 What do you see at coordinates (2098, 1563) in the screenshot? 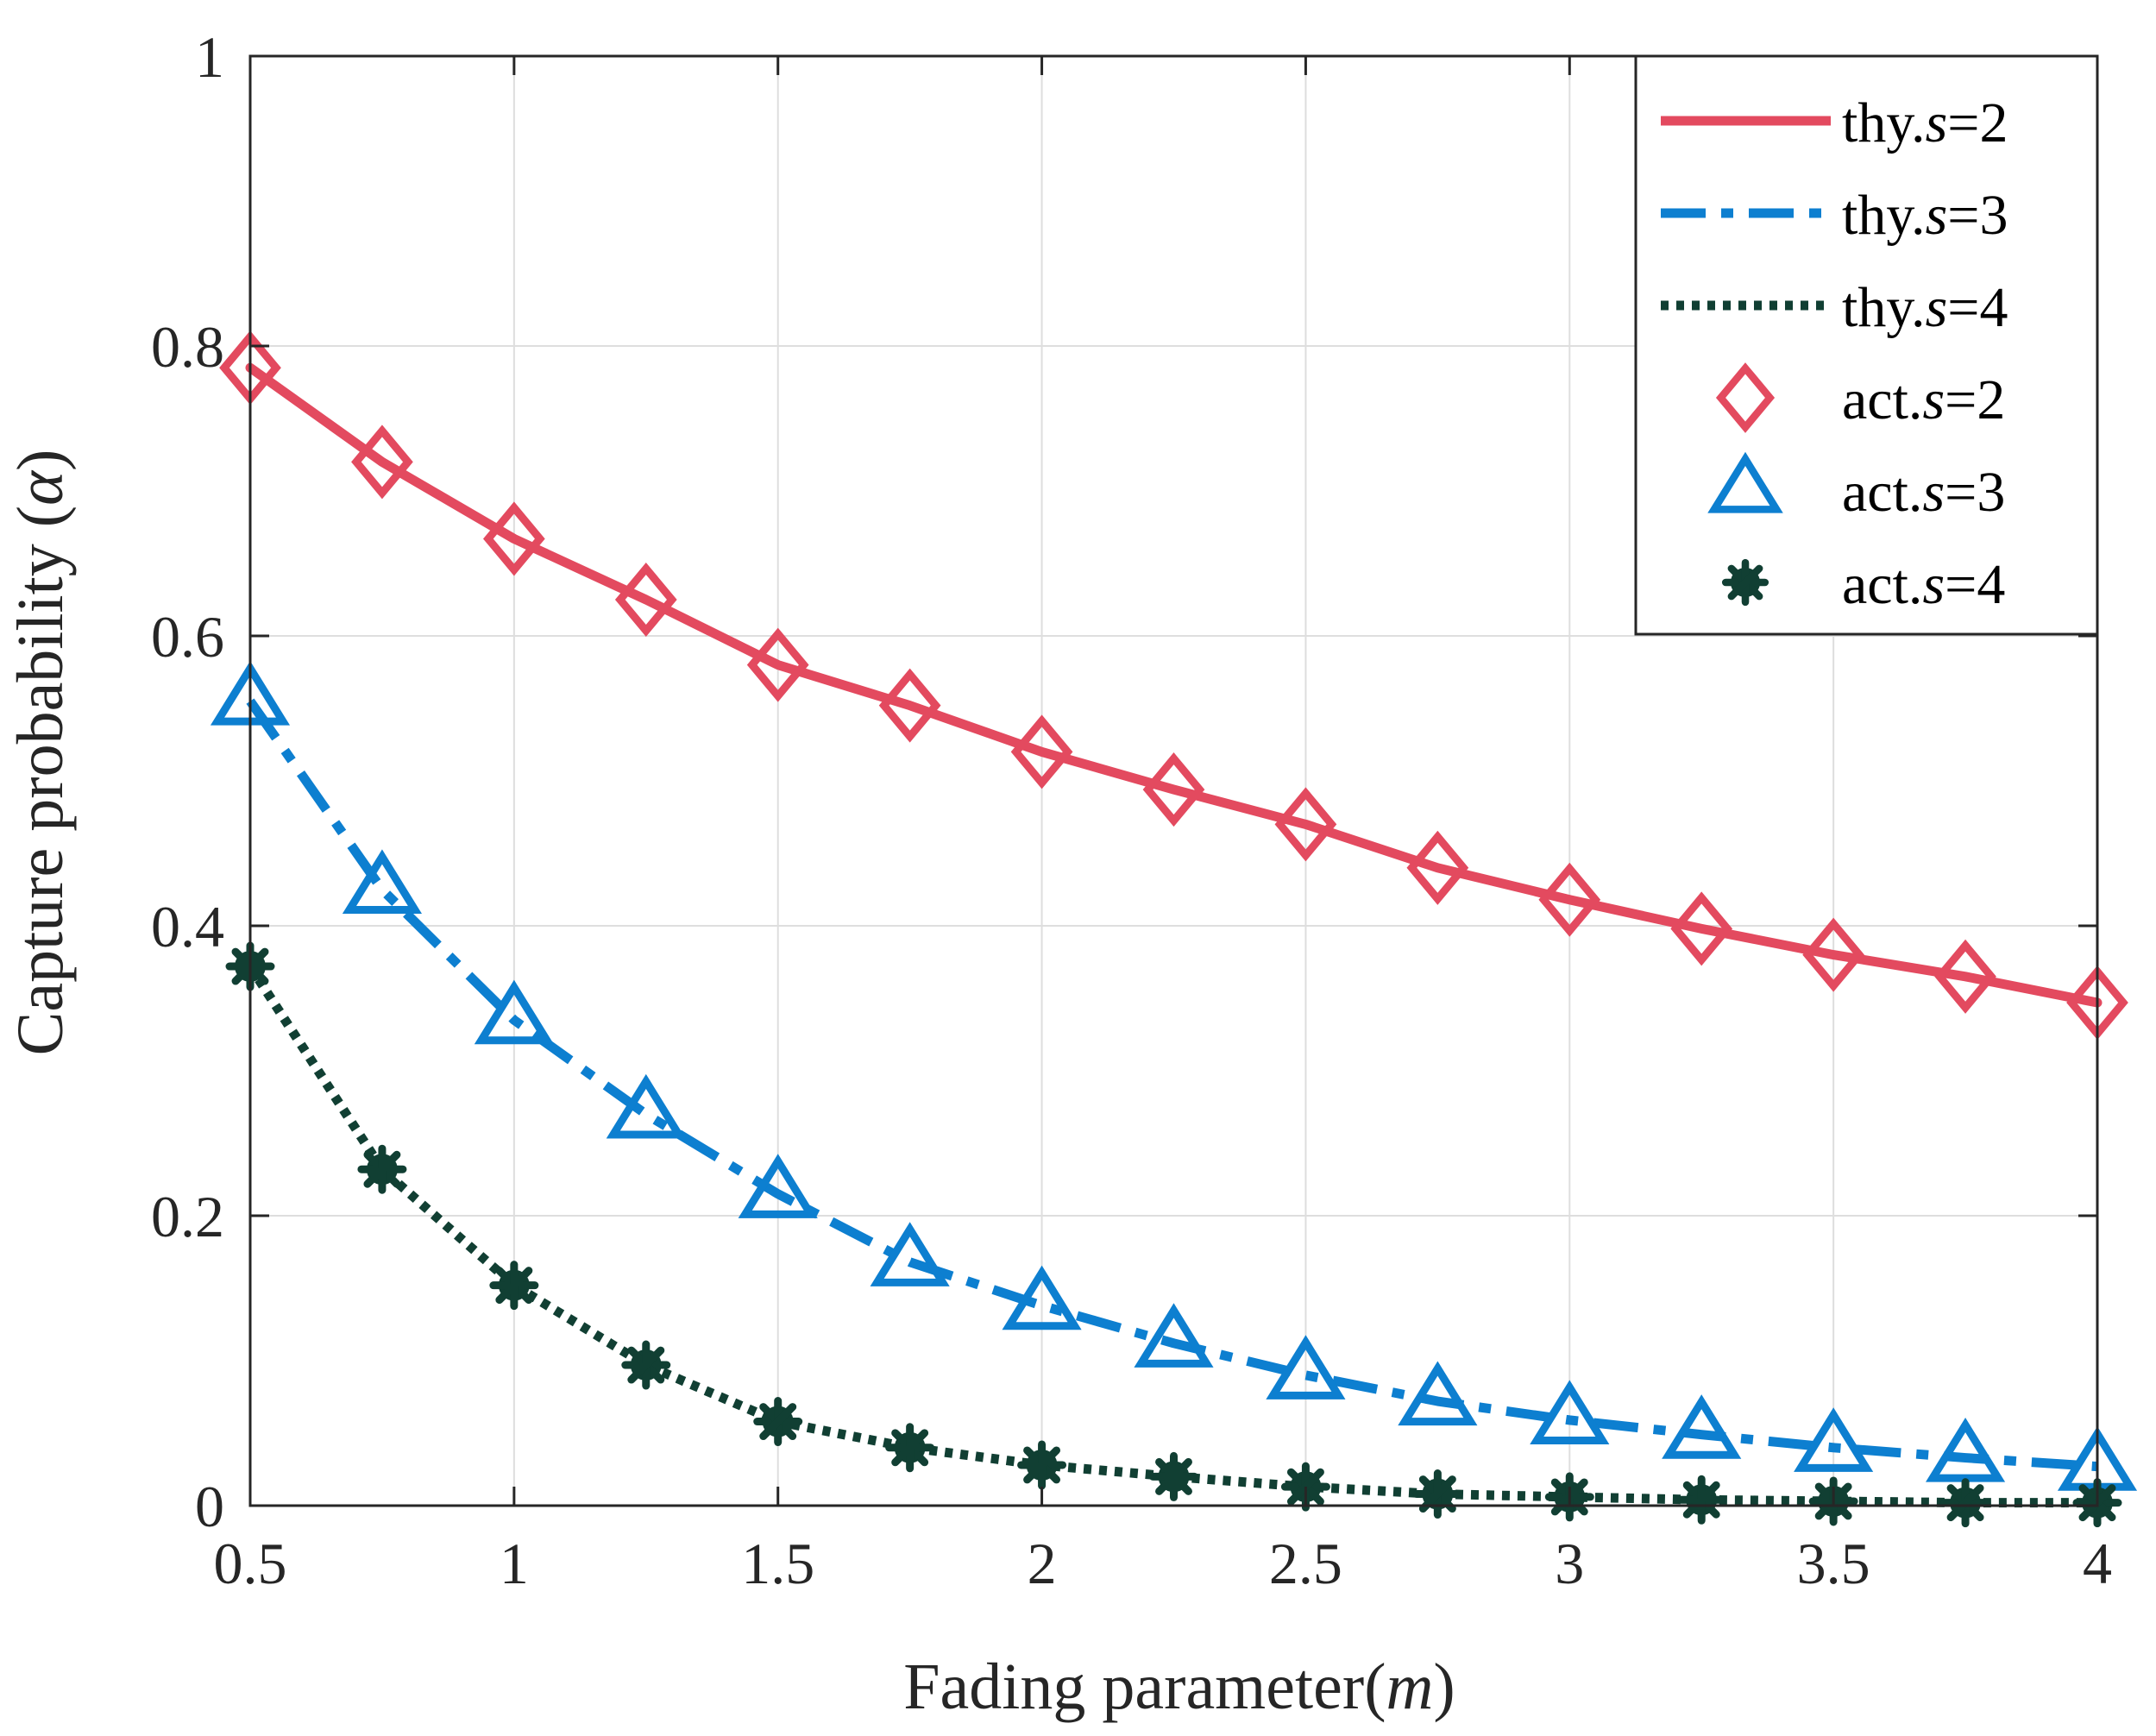
I see `x-tick-label: 4` at bounding box center [2098, 1563].